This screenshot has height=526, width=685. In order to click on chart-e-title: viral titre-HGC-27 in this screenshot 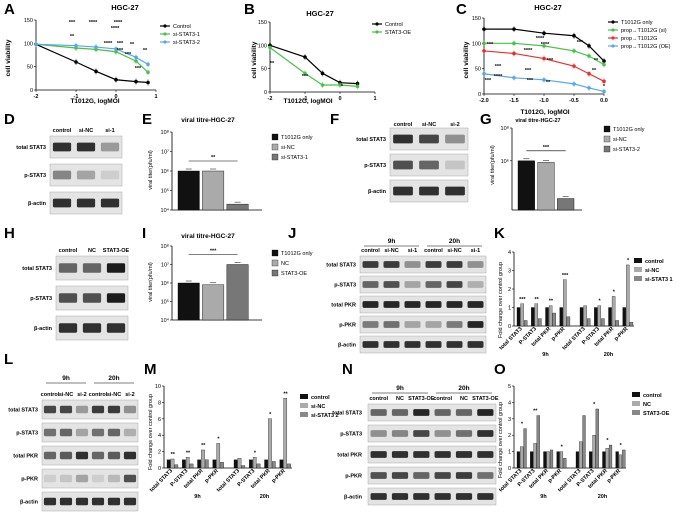, I will do `click(208, 120)`.